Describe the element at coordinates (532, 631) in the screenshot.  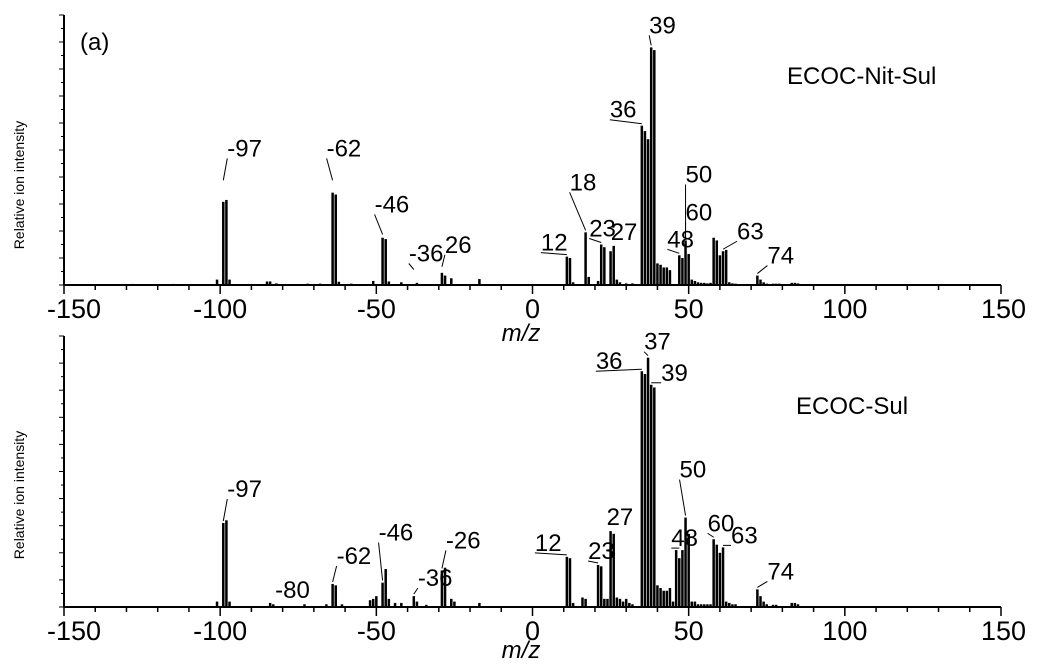
I see `x-tick-label: 0` at that location.